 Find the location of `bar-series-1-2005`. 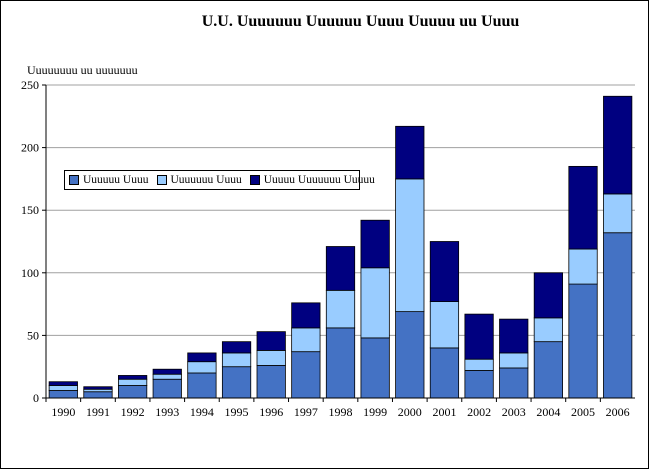

bar-series-1-2005 is located at coordinates (583, 266).